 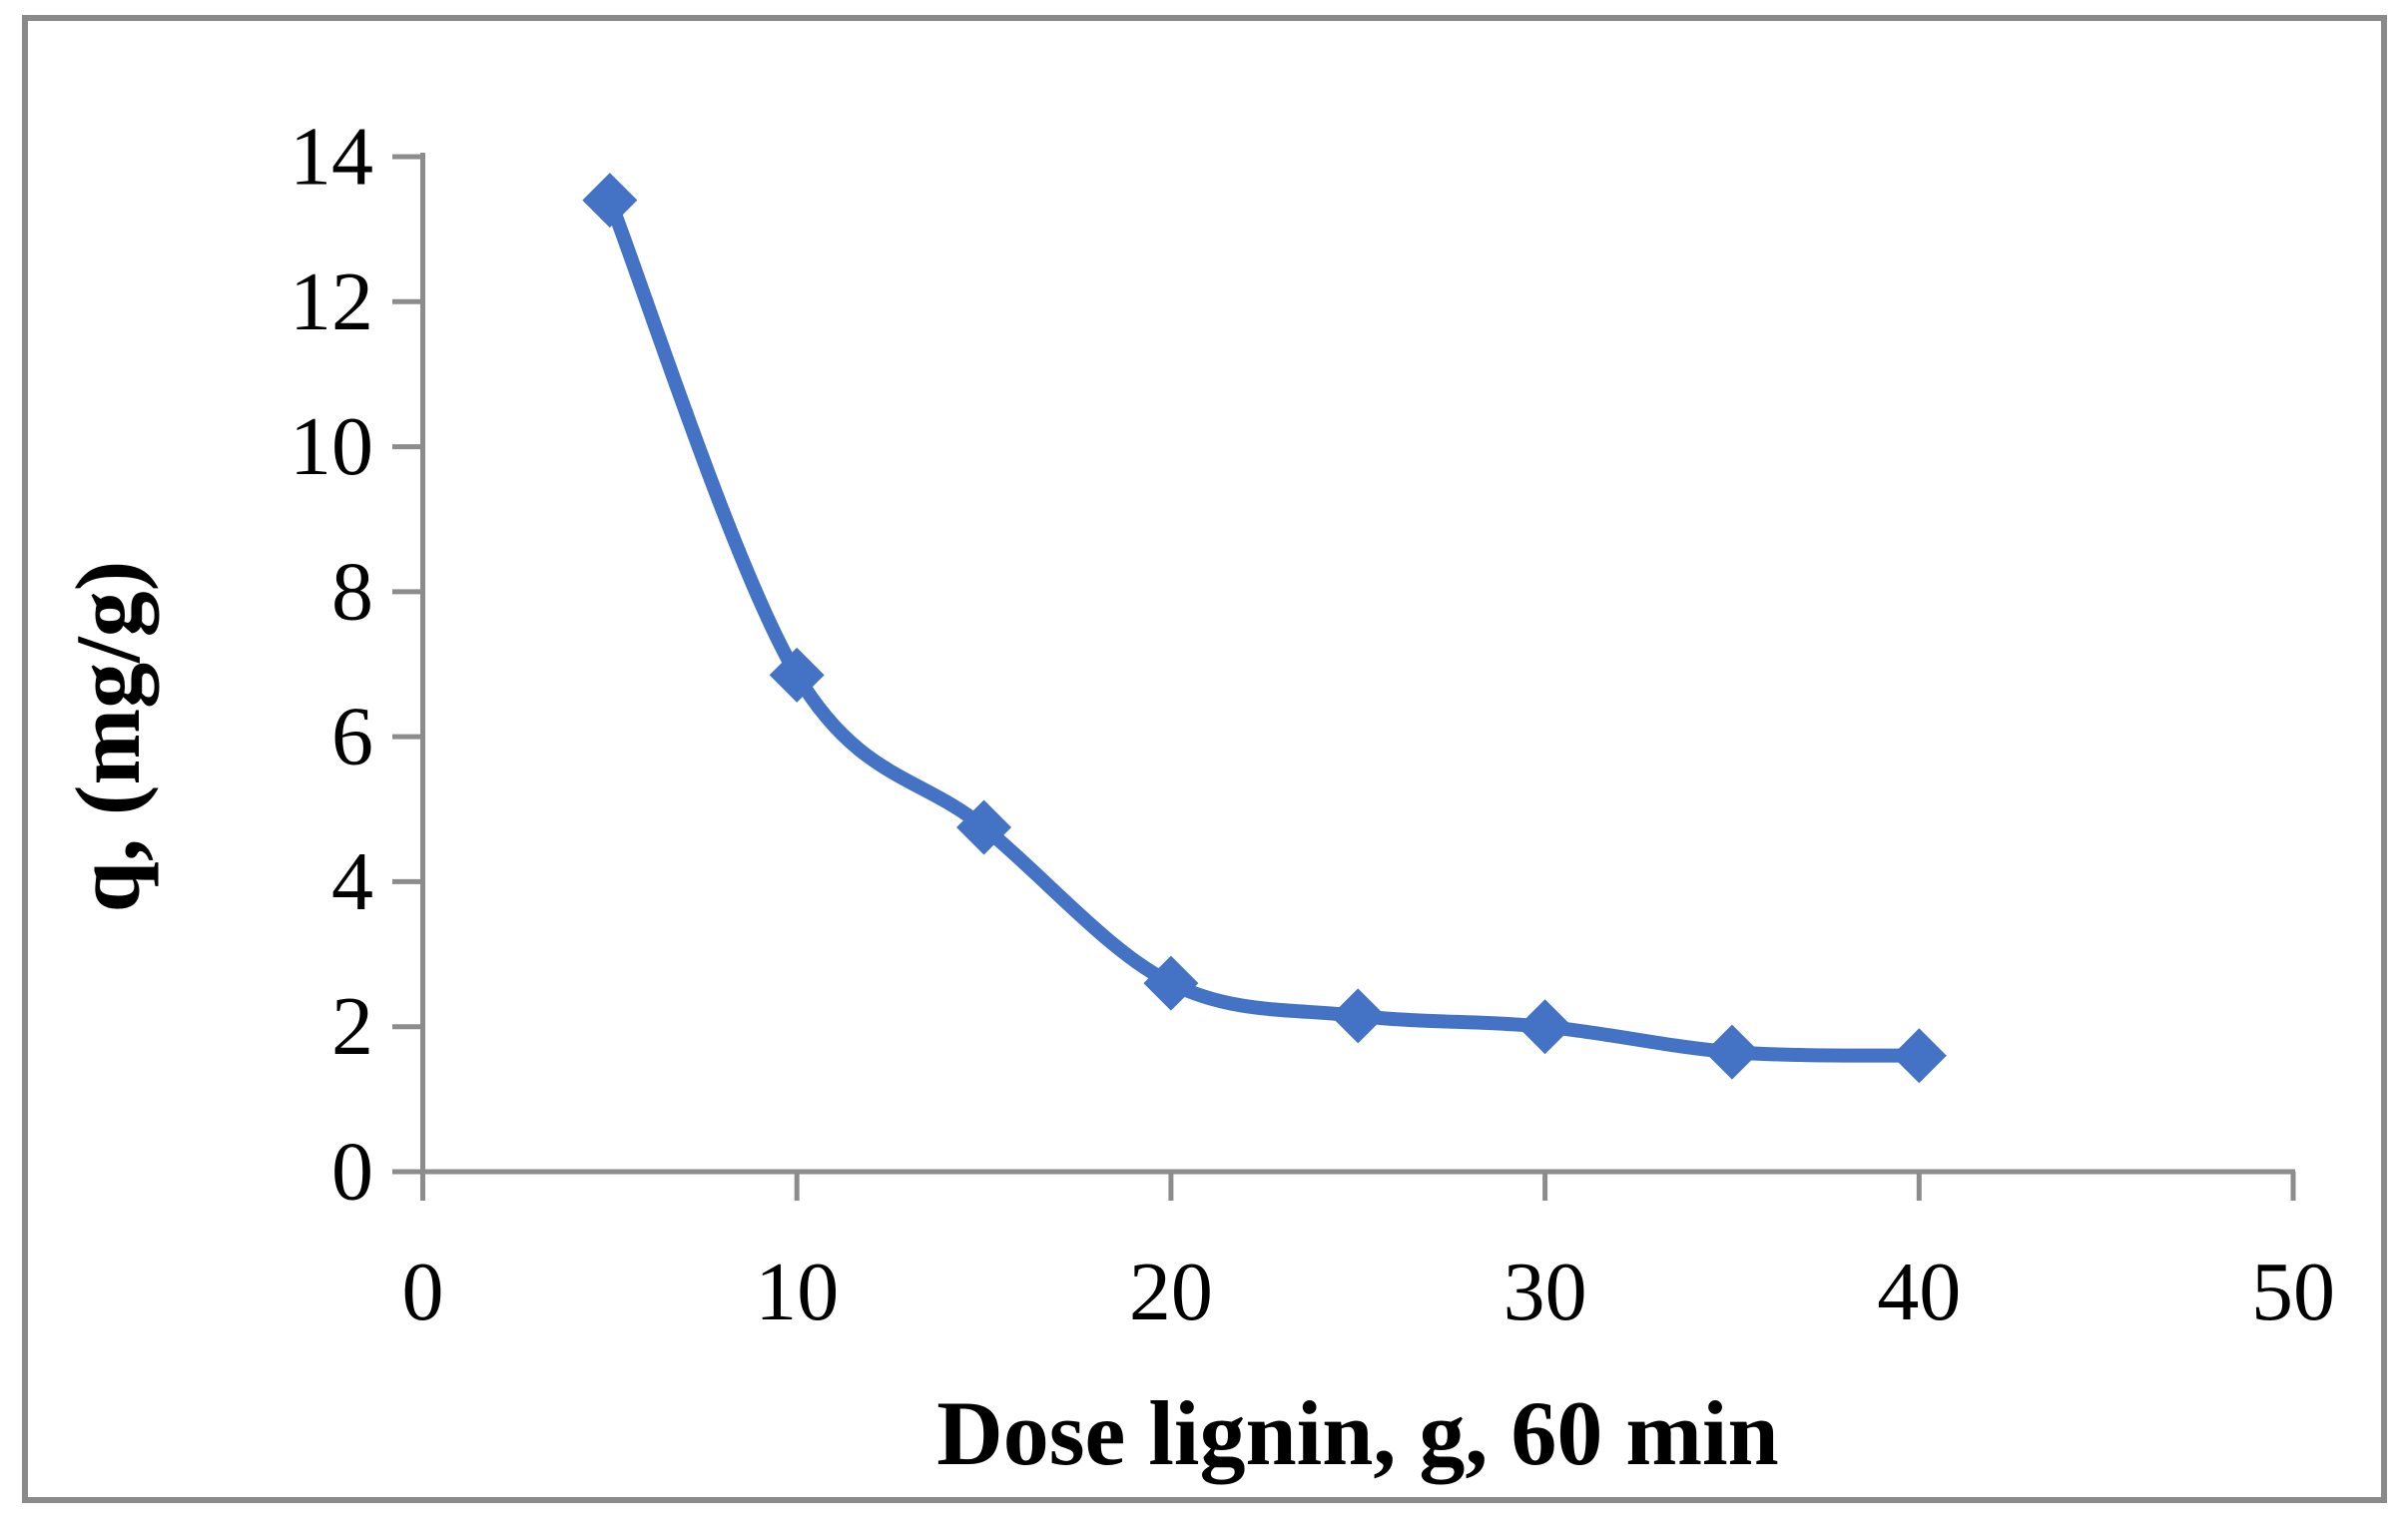 What do you see at coordinates (352, 591) in the screenshot?
I see `y-tick-label: 8` at bounding box center [352, 591].